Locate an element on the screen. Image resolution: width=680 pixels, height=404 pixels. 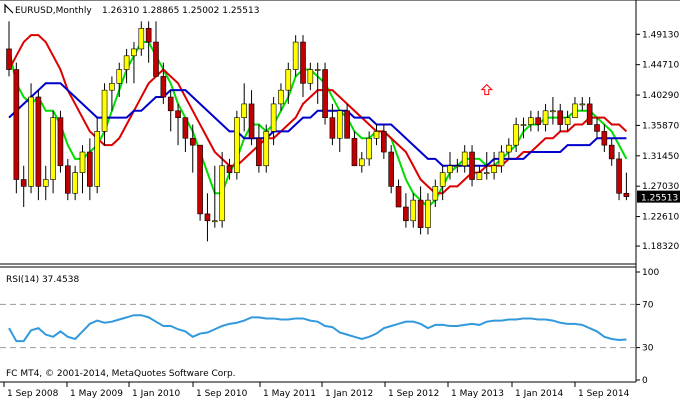
rsi-tick-label: 100 is located at coordinates (650, 273).